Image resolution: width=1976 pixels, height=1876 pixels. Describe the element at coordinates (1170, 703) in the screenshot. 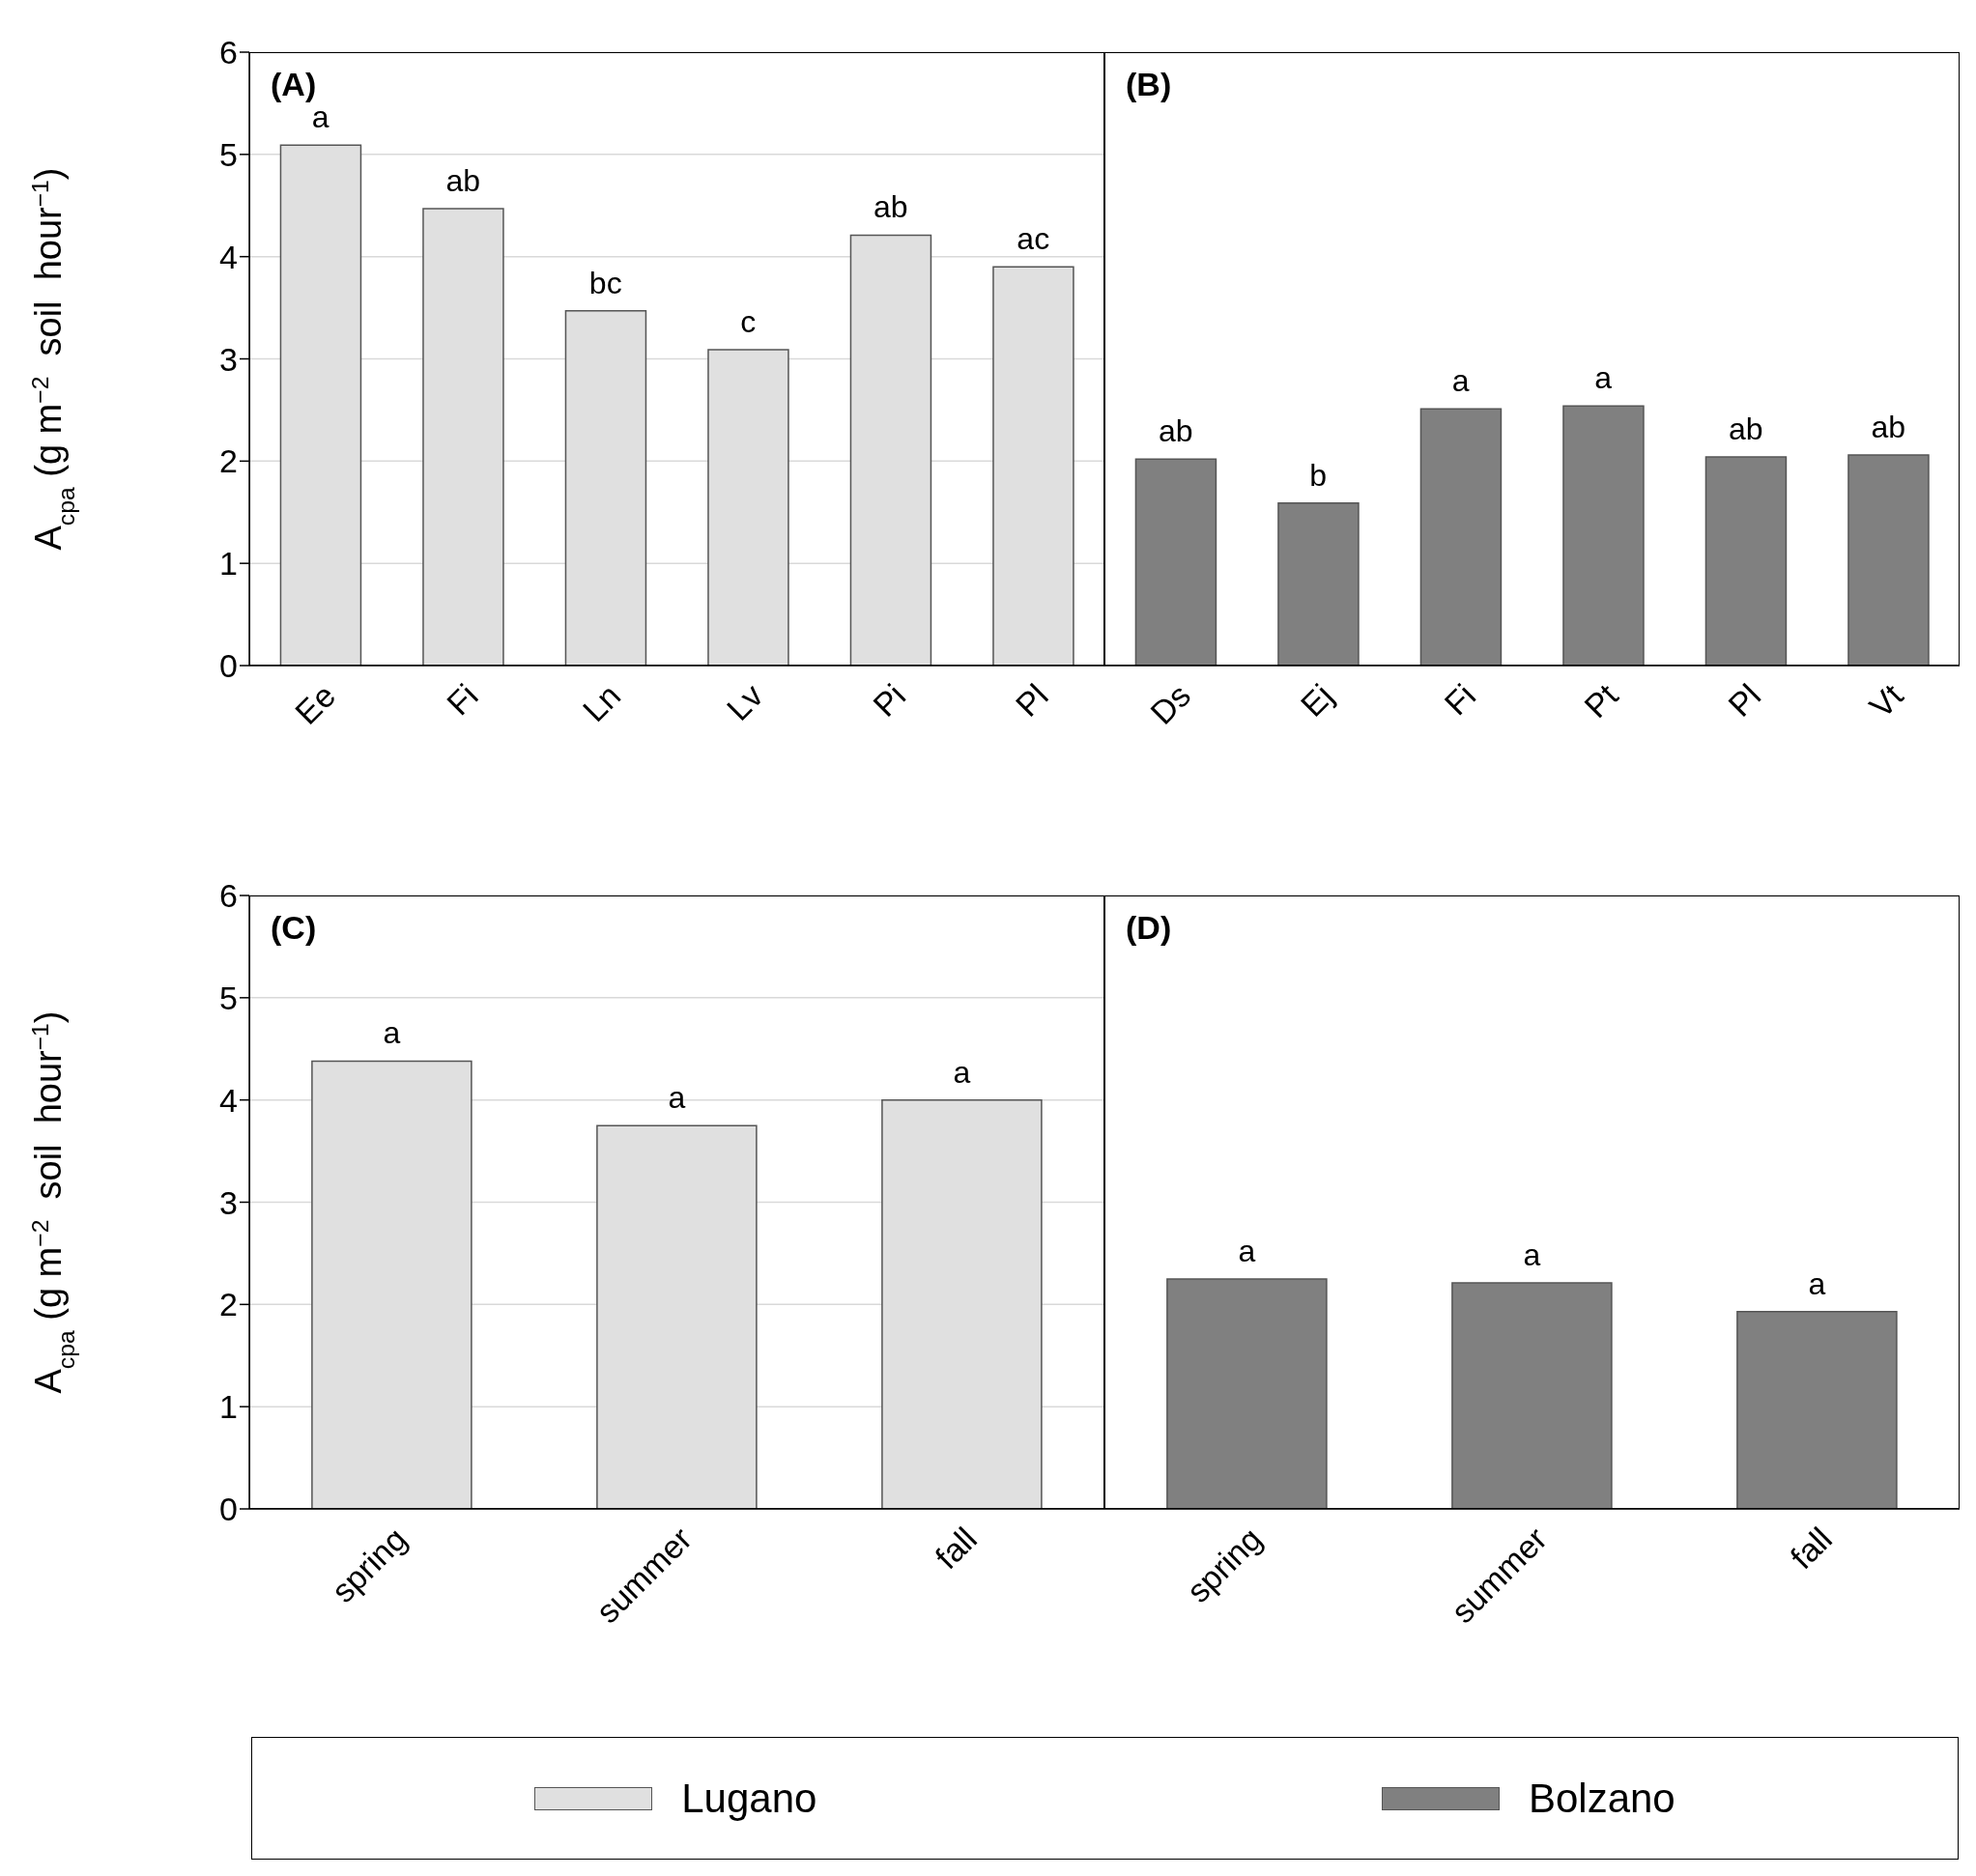

I see `x-tick-label: Ds` at that location.